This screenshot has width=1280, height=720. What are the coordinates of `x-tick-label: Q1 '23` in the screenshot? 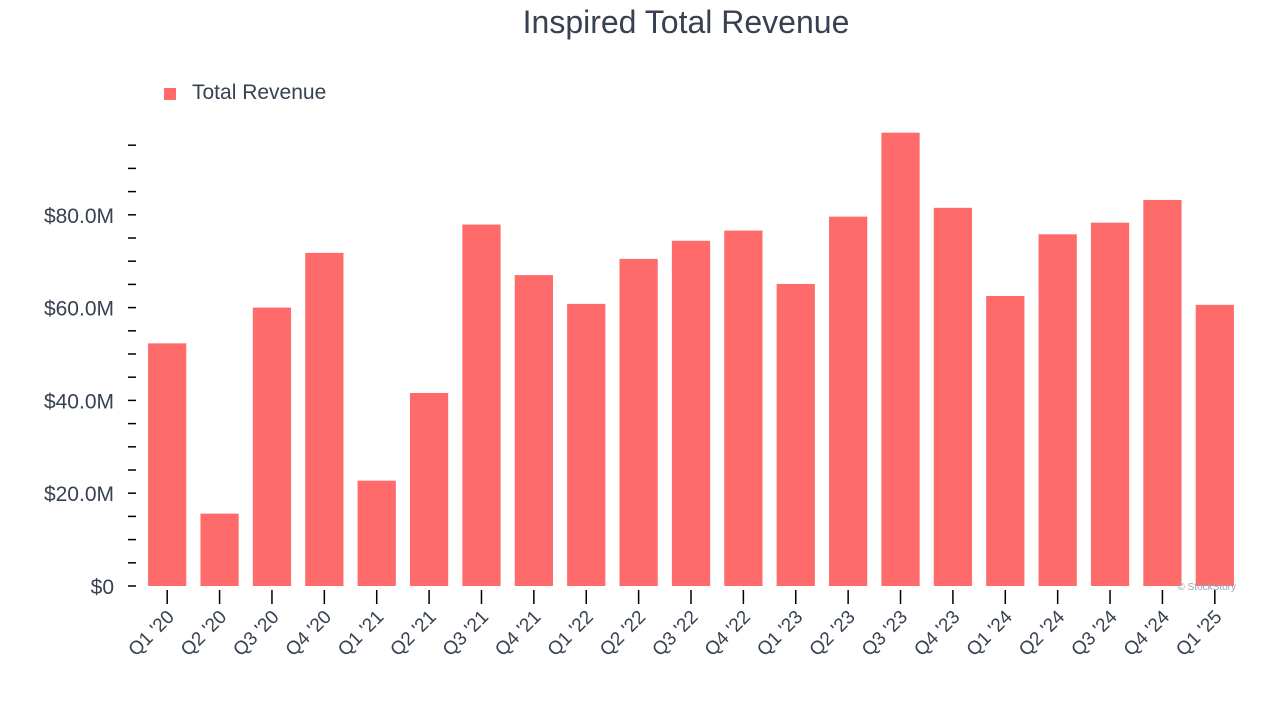 It's located at (780, 634).